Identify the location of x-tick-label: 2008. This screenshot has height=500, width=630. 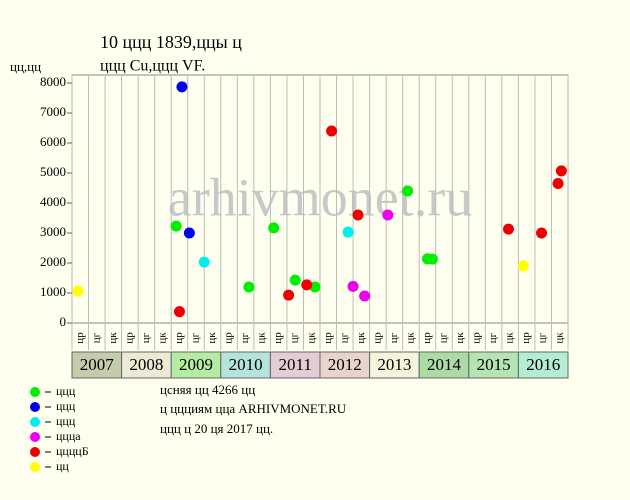
(146, 364).